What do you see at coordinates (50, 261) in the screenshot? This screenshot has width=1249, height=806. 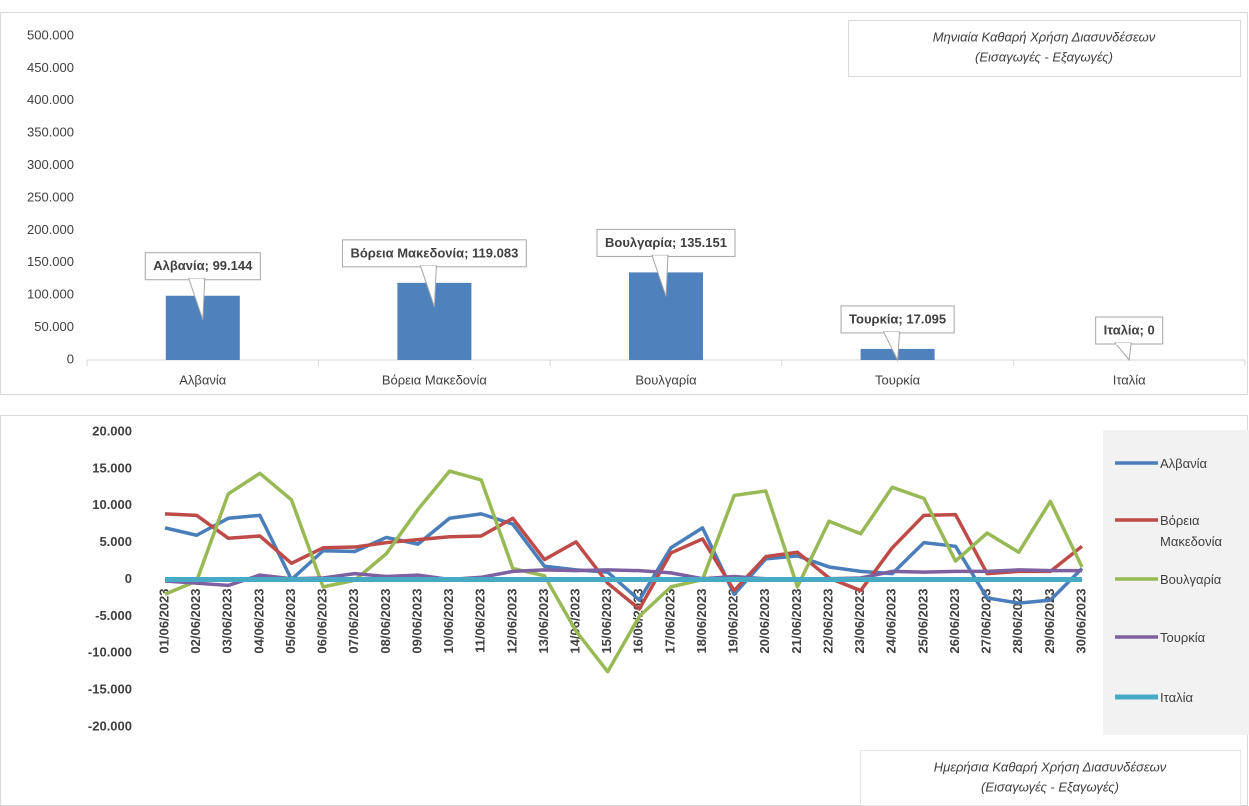 I see `y-tick-label: 150.000` at bounding box center [50, 261].